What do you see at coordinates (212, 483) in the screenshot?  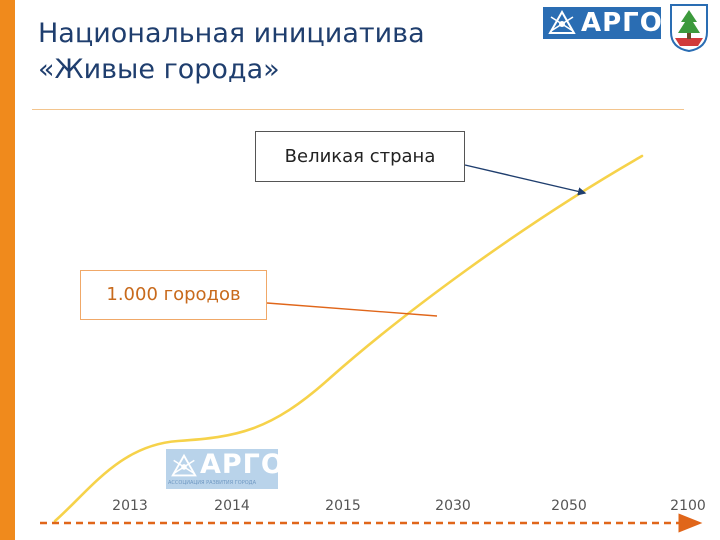 I see `argo-logo-subtitle: АССОЦИАЦИЯ РАЗВИТИЯ ГОРОДА` at bounding box center [212, 483].